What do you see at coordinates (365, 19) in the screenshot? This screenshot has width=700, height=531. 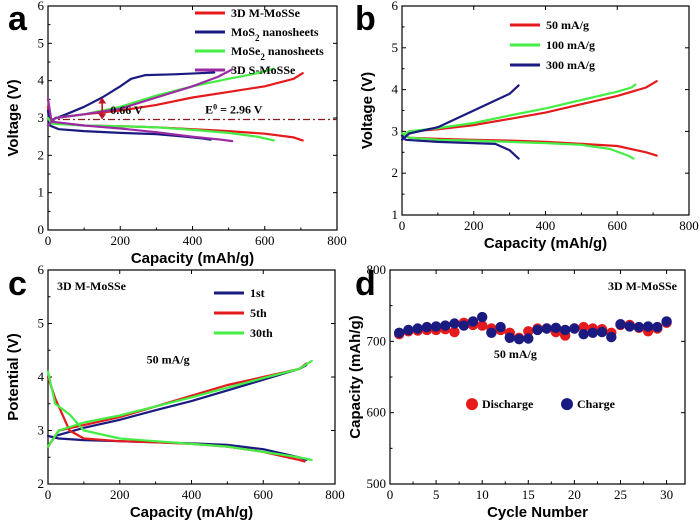 I see `panel-label-b: b` at bounding box center [365, 19].